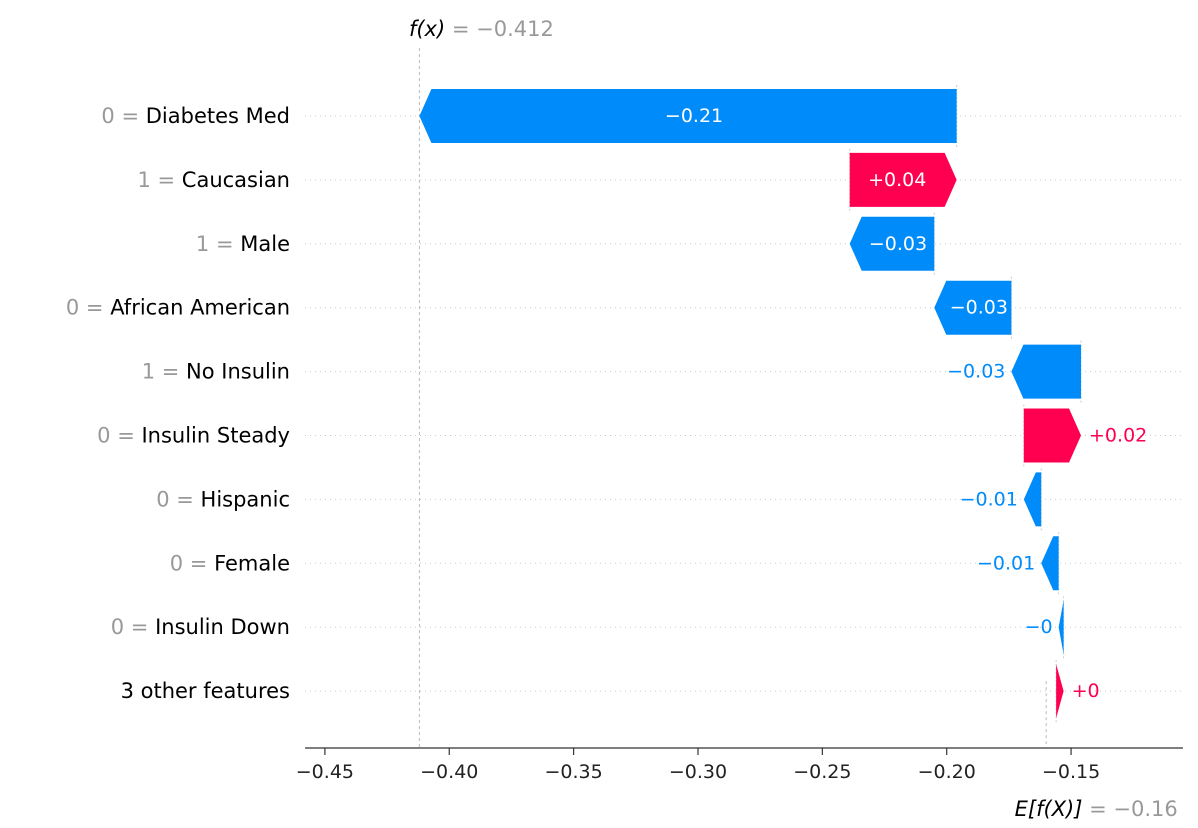 The image size is (1198, 828). I want to click on final-value-label: f(x) = −0.412, so click(481, 29).